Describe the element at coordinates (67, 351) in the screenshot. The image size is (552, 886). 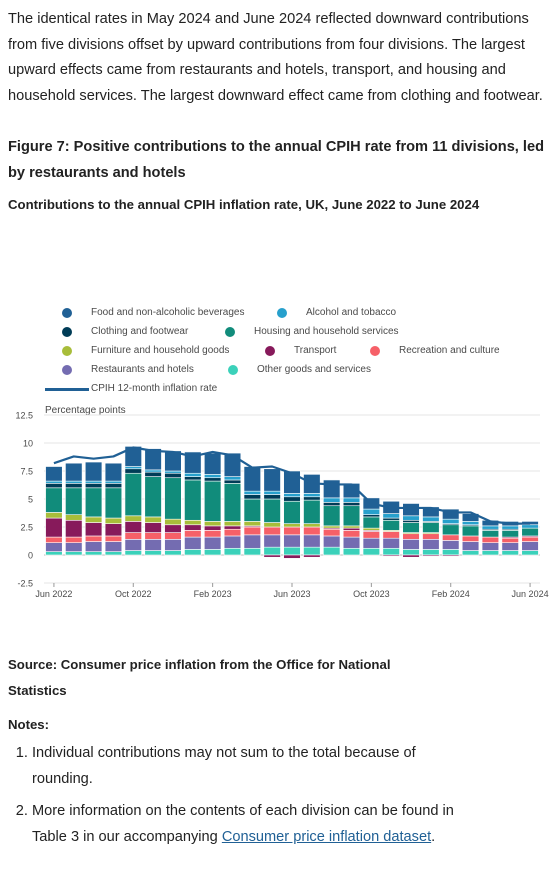
I see `legend-swatch-furniture` at that location.